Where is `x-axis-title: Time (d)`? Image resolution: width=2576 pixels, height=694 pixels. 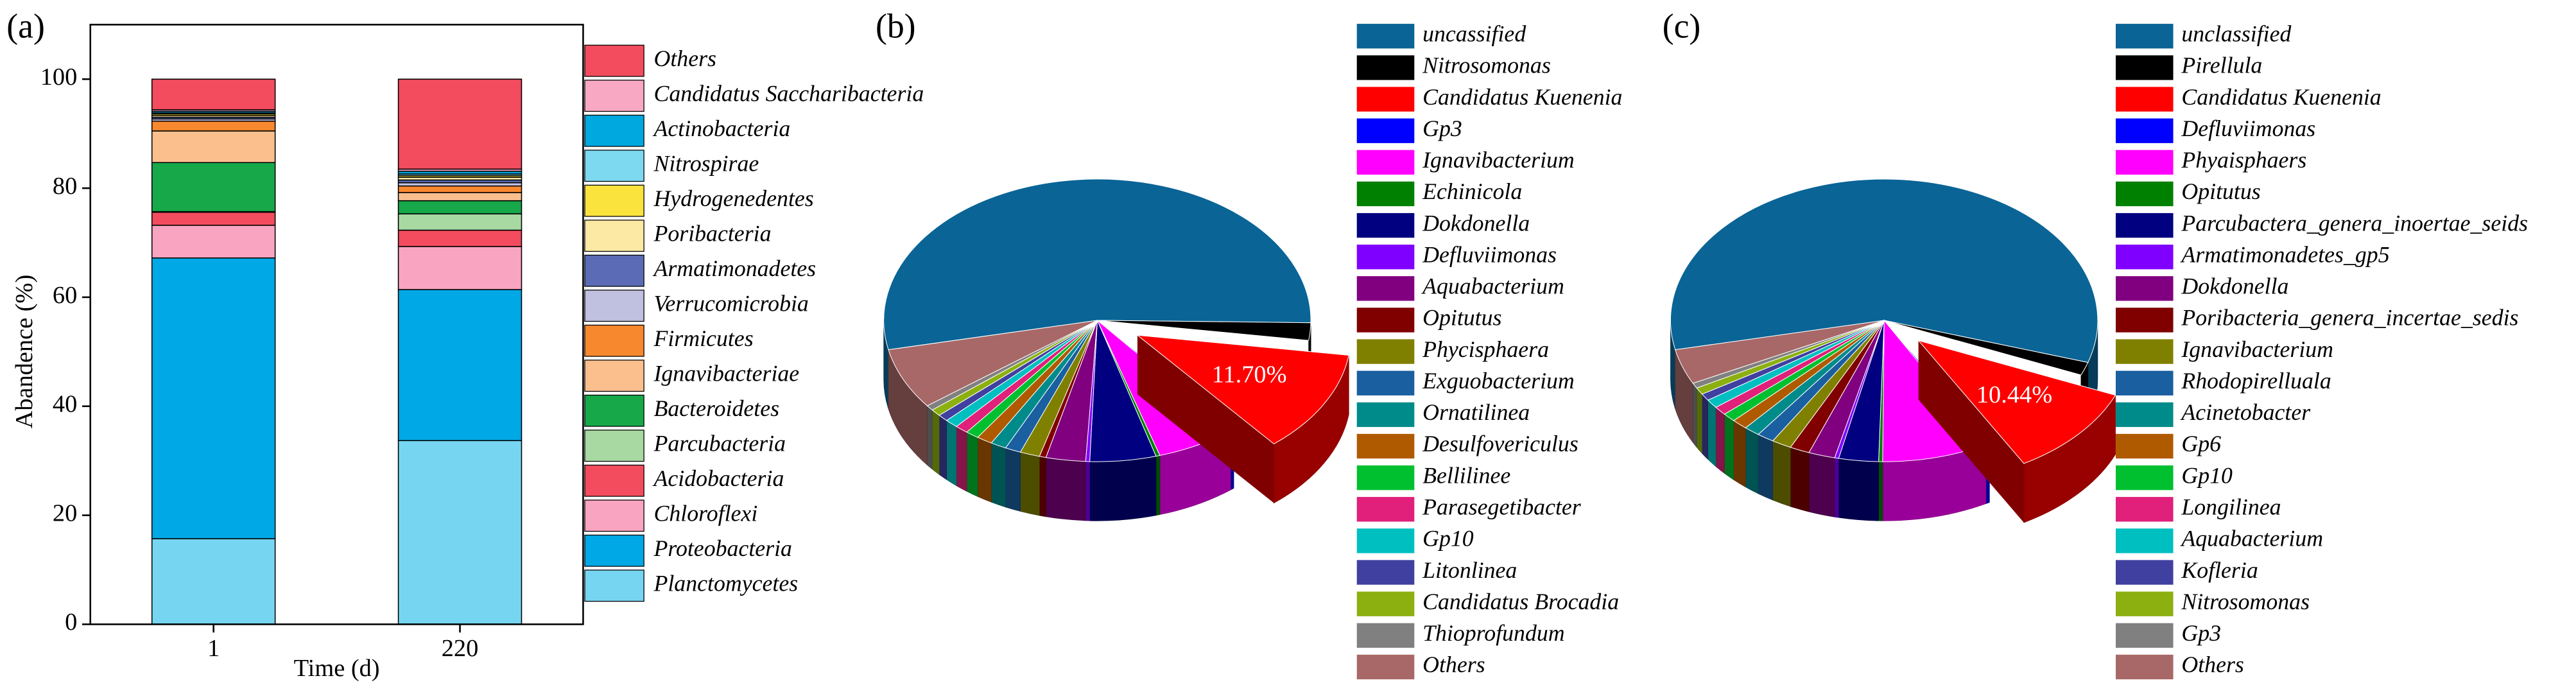
x-axis-title: Time (d) is located at coordinates (337, 668).